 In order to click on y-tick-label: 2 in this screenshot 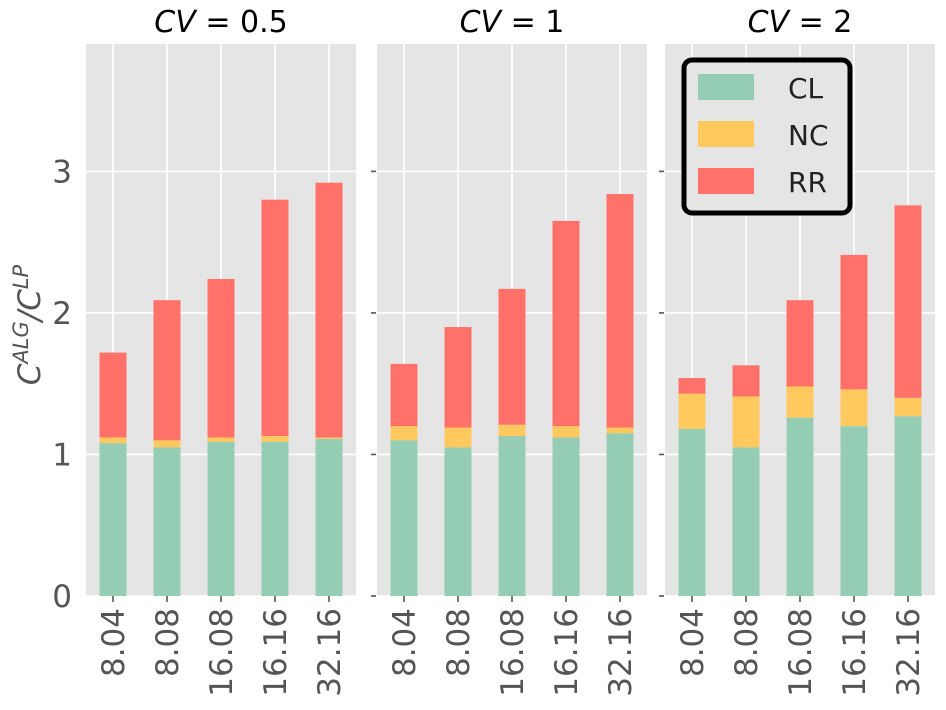, I will do `click(62, 314)`.